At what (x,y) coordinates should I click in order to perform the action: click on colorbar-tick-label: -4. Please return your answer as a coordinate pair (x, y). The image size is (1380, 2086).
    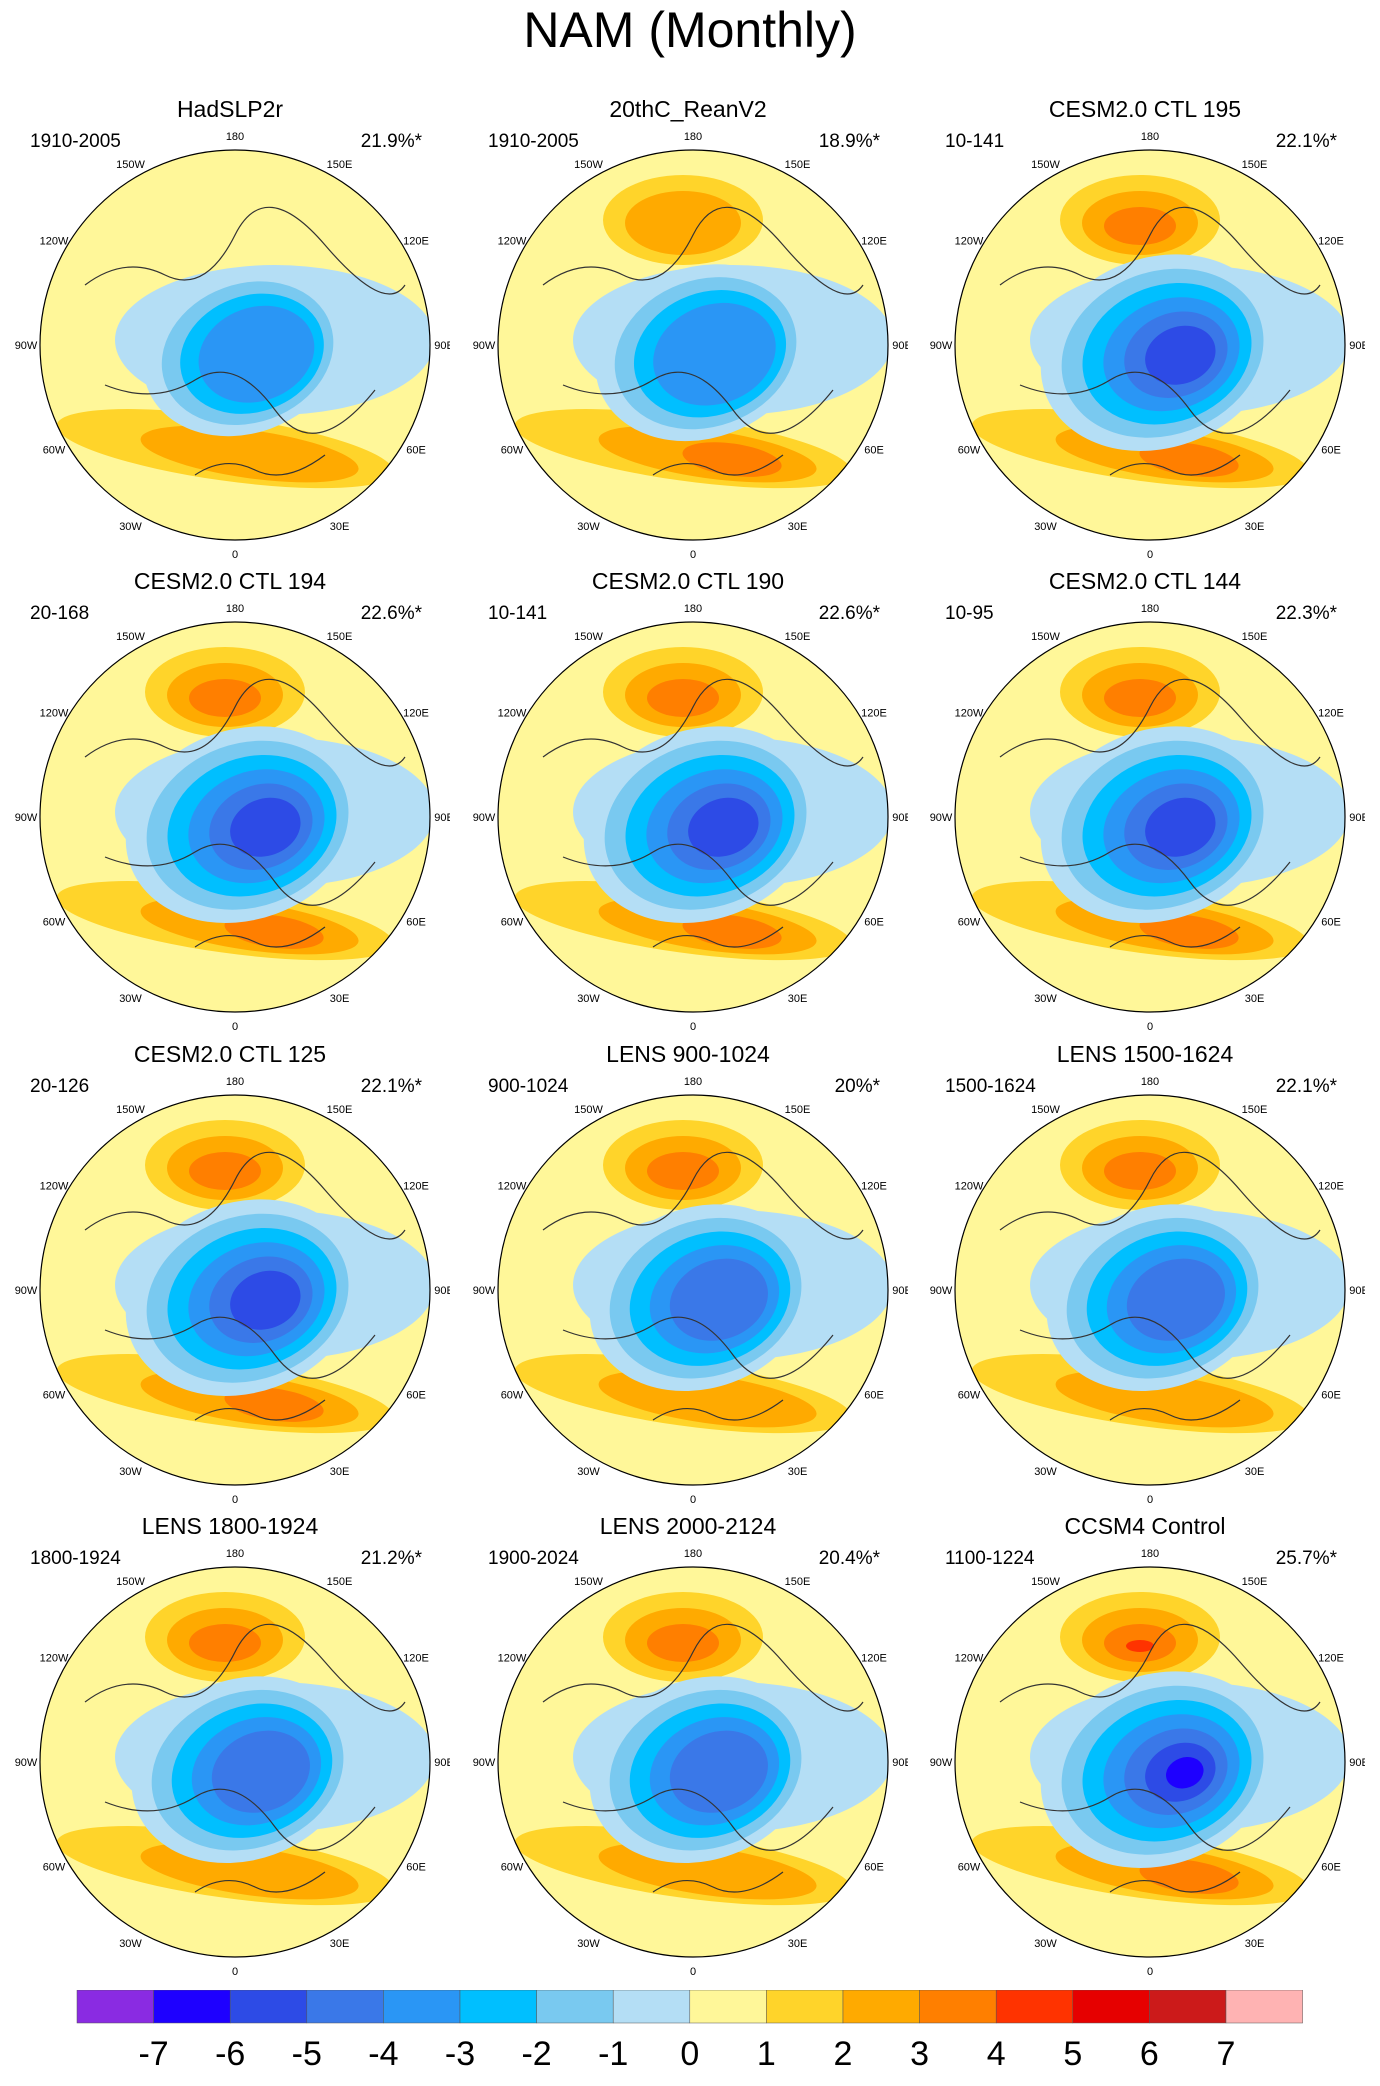
    Looking at the image, I should click on (383, 2054).